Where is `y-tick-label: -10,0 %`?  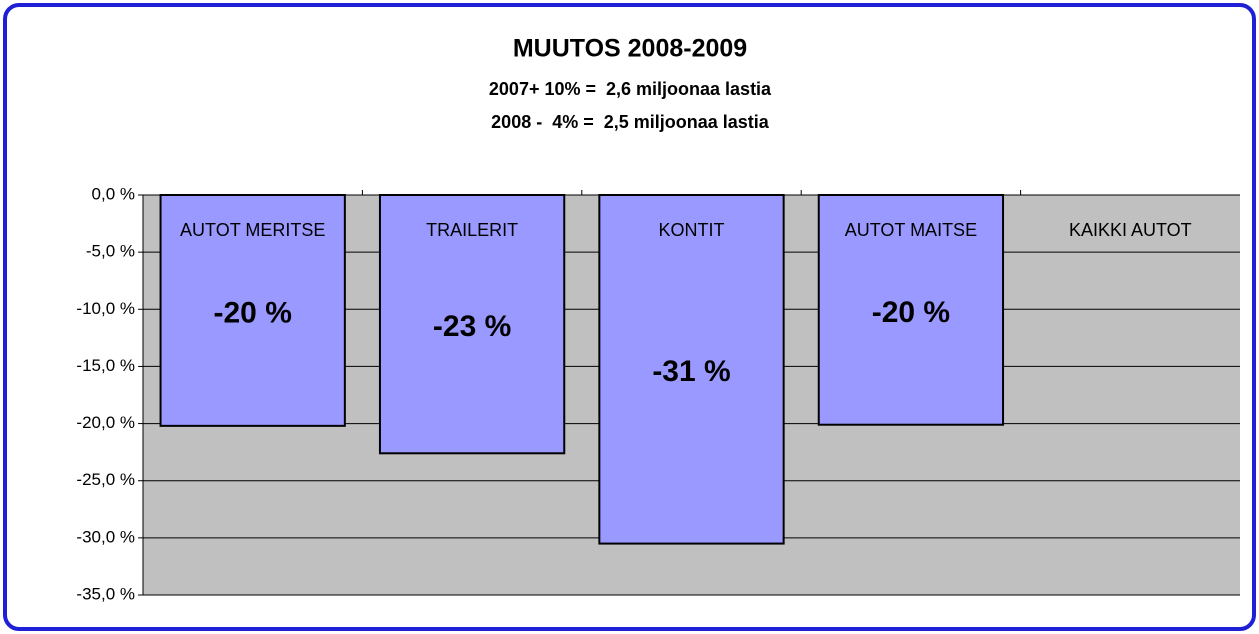 y-tick-label: -10,0 % is located at coordinates (105, 308).